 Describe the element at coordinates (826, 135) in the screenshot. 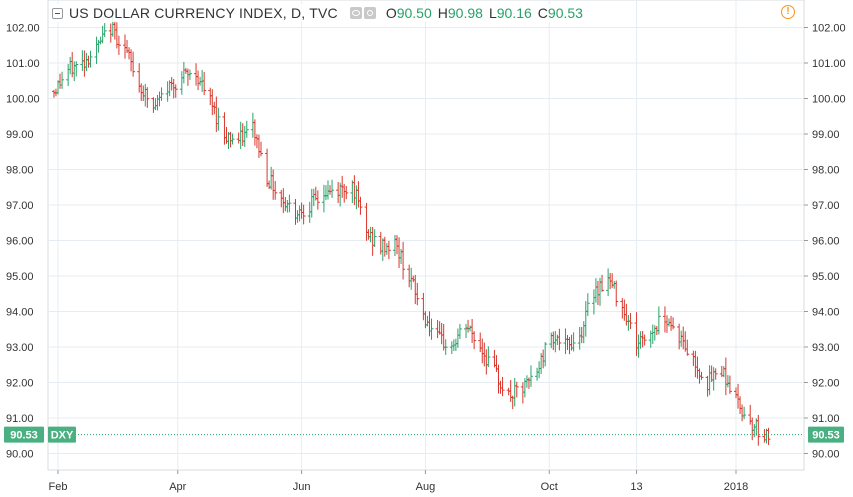

I see `y-tick-label-right: 99.00` at that location.